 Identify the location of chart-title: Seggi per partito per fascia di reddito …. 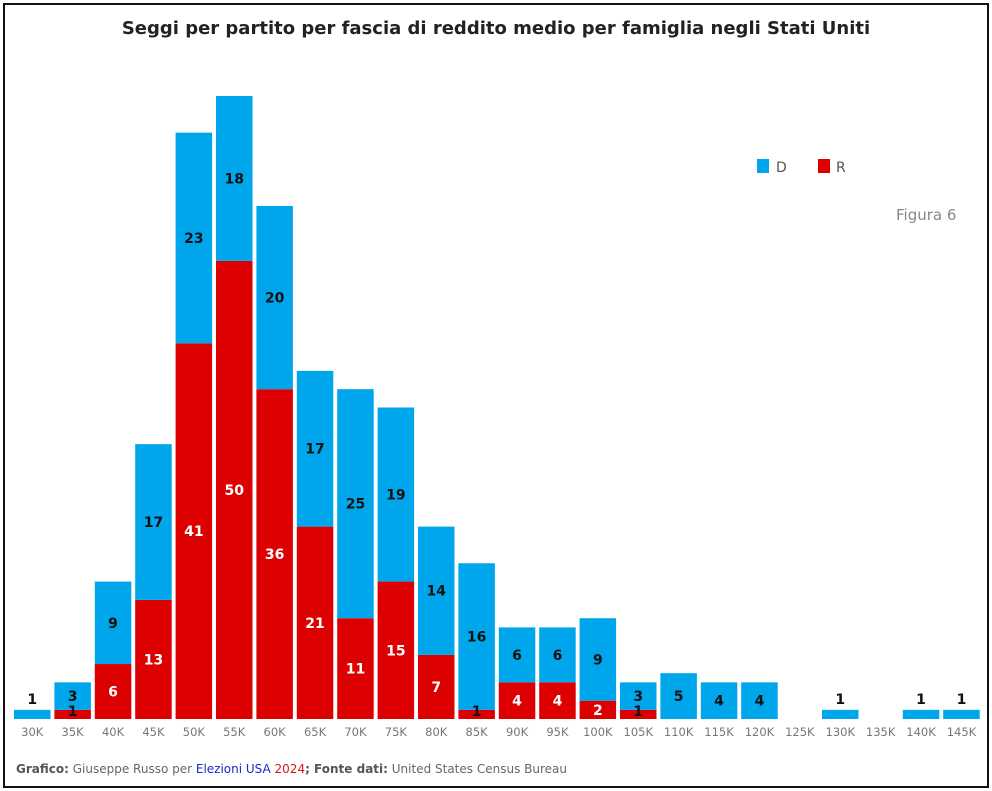
(496, 28).